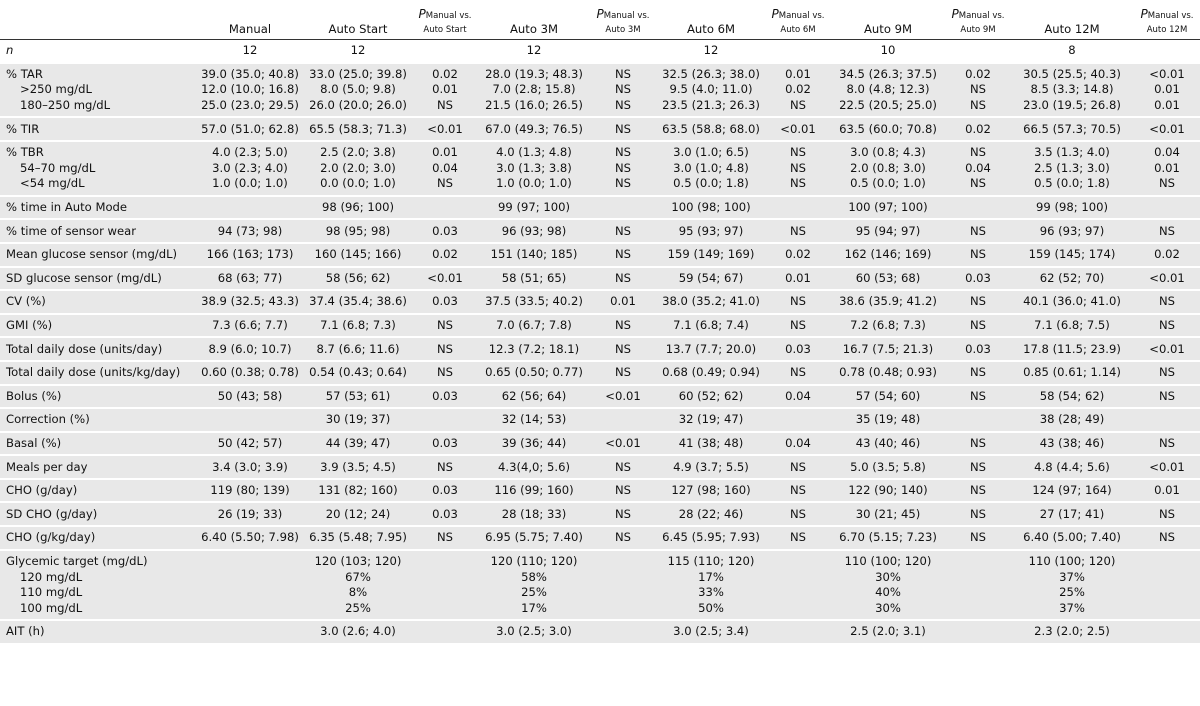 The image size is (1200, 706). I want to click on col-header: Auto 9M, so click(888, 20).